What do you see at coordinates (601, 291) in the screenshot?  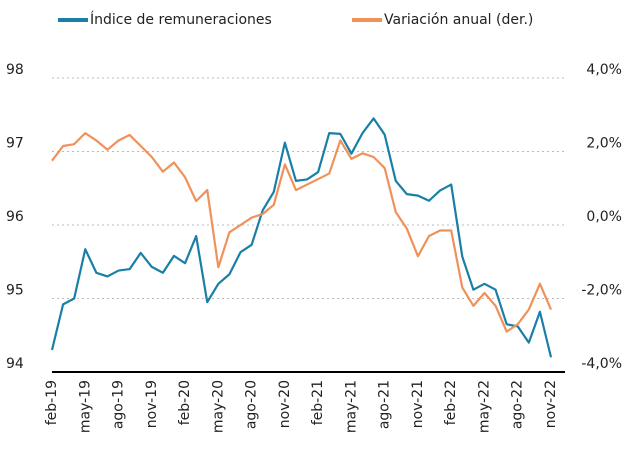 I see `y2-tick-label: -2,0%` at bounding box center [601, 291].